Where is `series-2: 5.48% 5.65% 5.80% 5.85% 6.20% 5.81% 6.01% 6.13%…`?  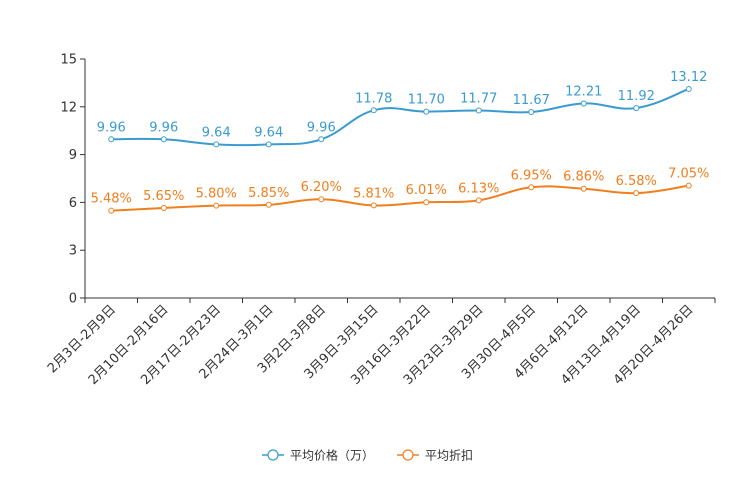 series-2: 5.48% 5.65% 5.80% 5.85% 6.20% 5.81% 6.01% 6.13%… is located at coordinates (400, 190).